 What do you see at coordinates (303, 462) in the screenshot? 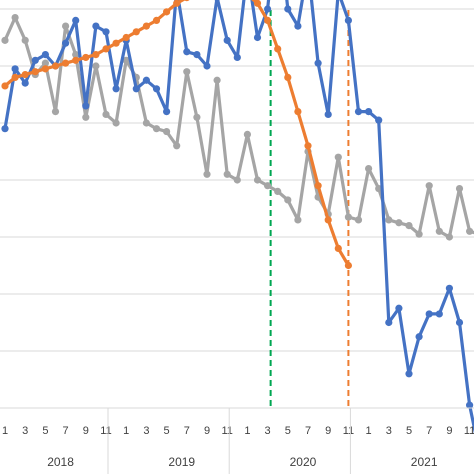
I see `year-label: 2020` at bounding box center [303, 462].